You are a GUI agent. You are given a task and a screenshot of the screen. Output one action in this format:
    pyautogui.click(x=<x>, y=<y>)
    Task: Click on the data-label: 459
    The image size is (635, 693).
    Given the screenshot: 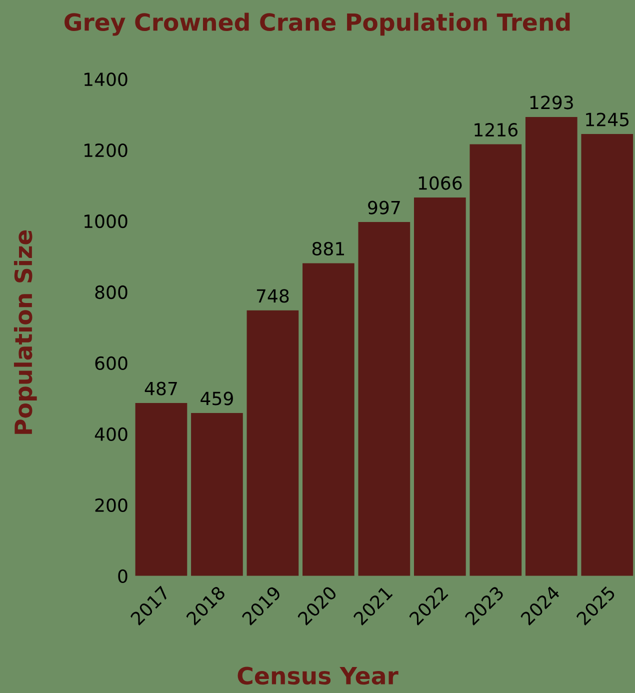 What is the action you would take?
    pyautogui.click(x=216, y=399)
    